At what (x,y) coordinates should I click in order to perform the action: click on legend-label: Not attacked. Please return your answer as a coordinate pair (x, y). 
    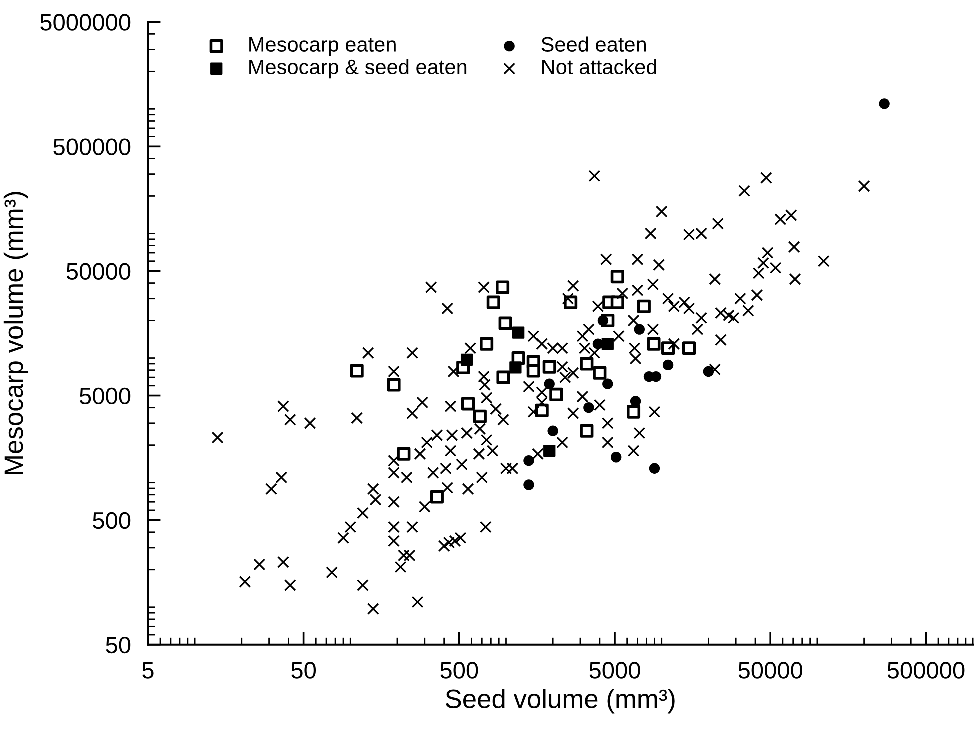
    Looking at the image, I should click on (599, 67).